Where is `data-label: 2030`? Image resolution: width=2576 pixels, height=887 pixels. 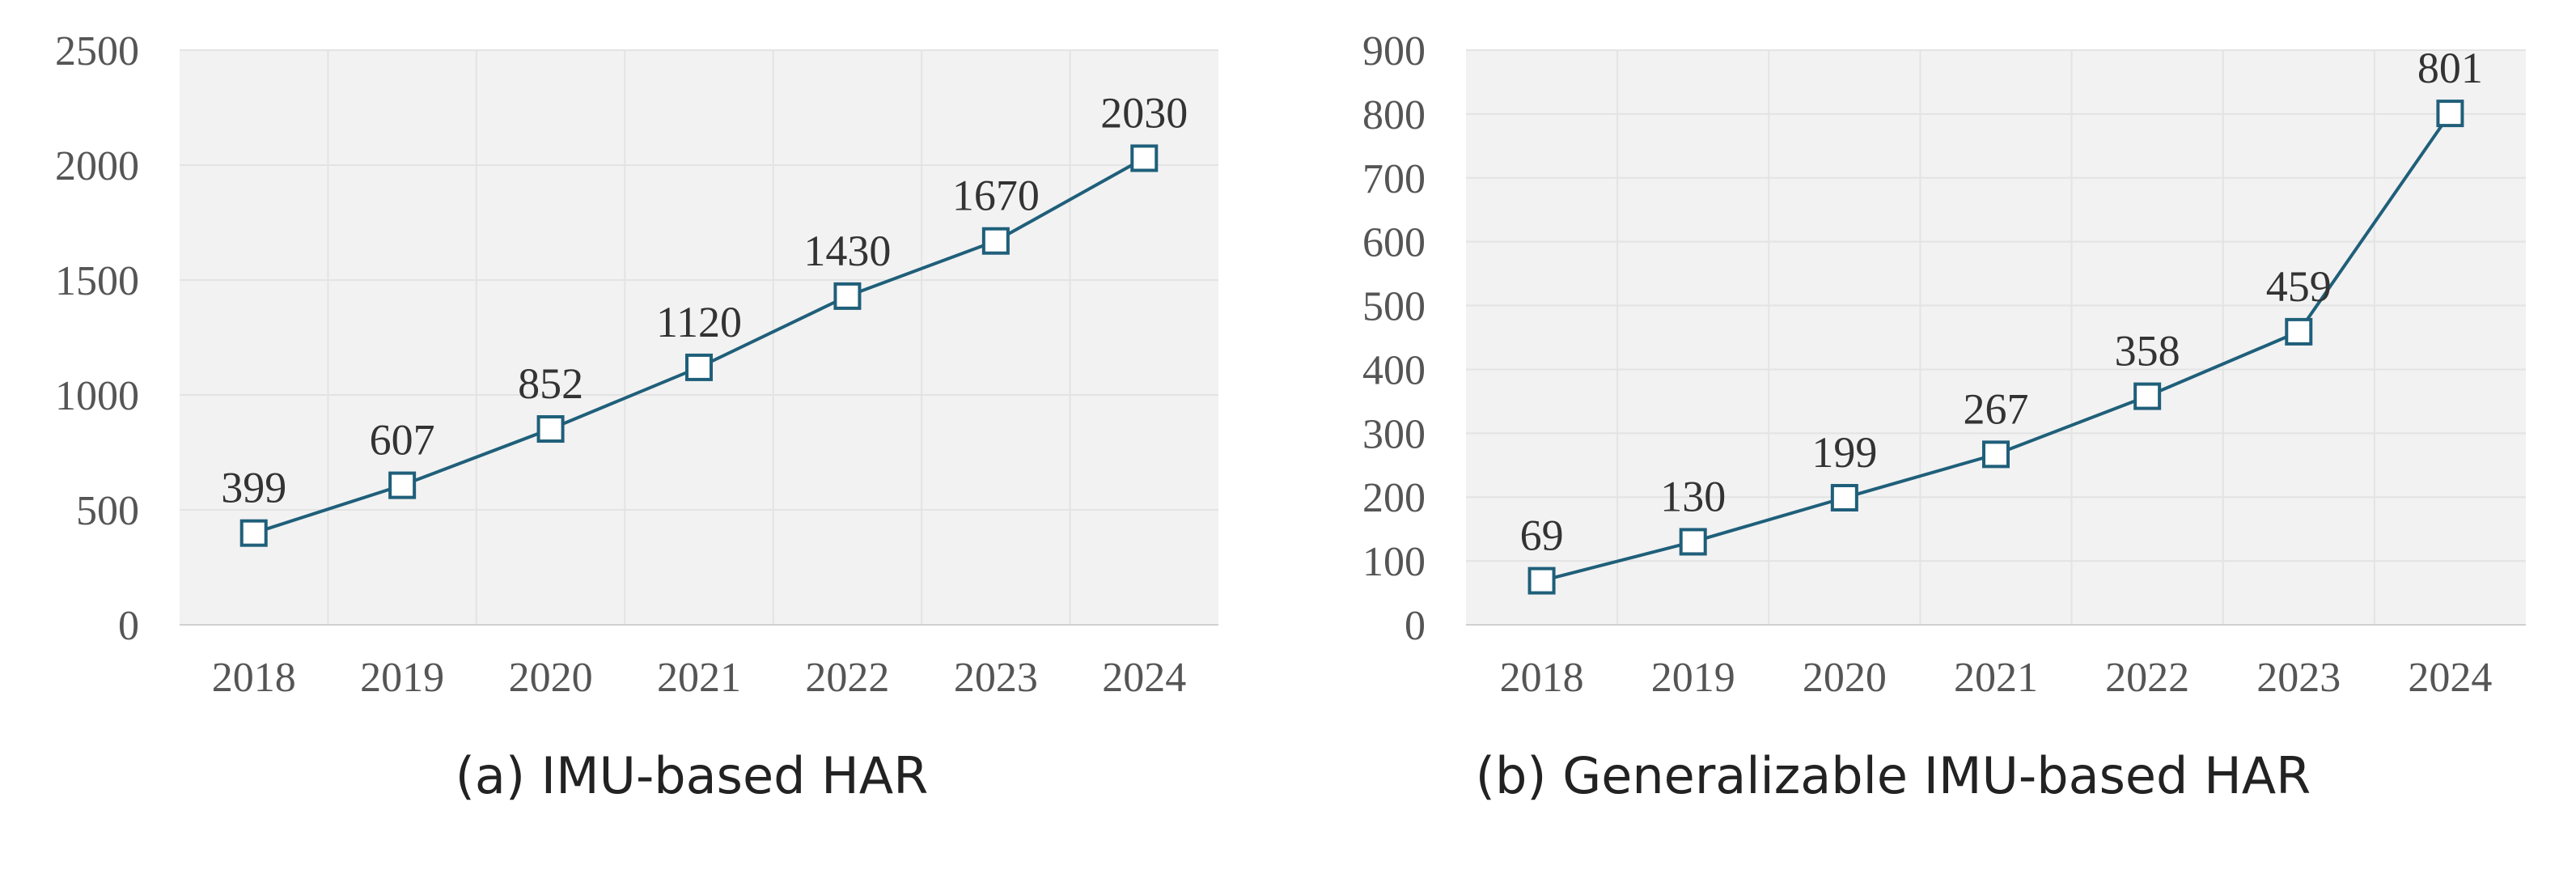 data-label: 2030 is located at coordinates (1144, 112).